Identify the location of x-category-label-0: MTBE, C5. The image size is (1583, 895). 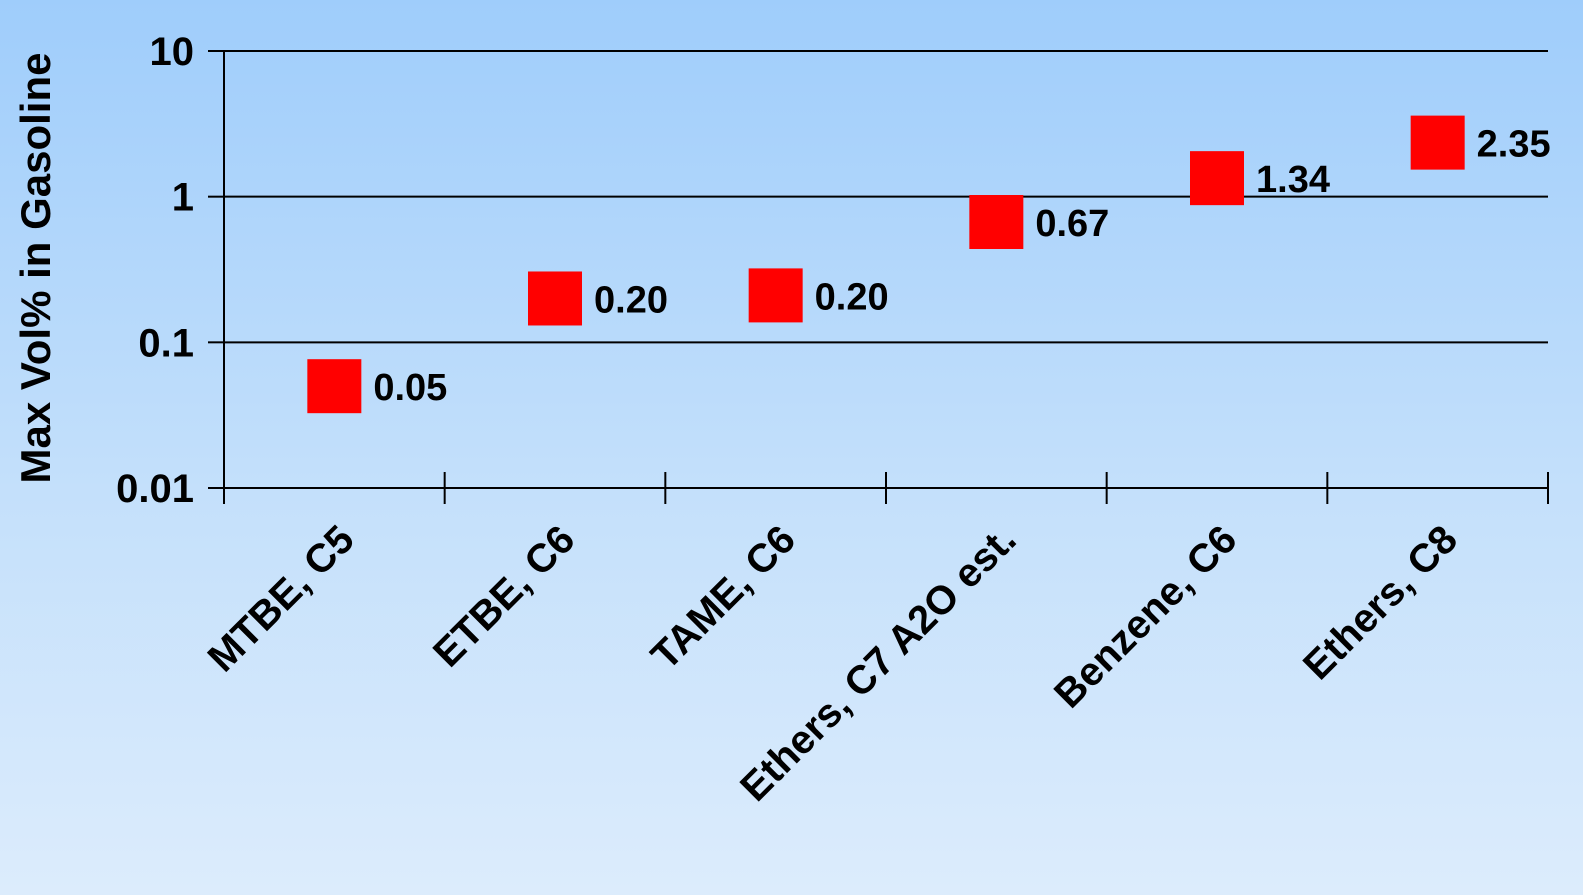
(281, 598).